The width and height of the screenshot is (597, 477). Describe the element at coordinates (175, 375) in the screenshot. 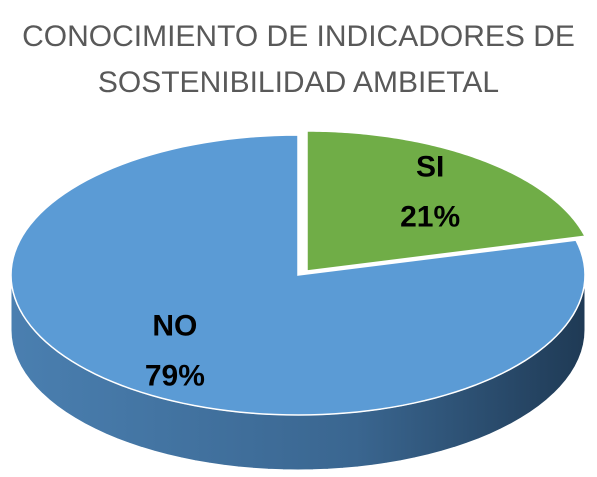

I see `slice-value-label: 79%` at that location.